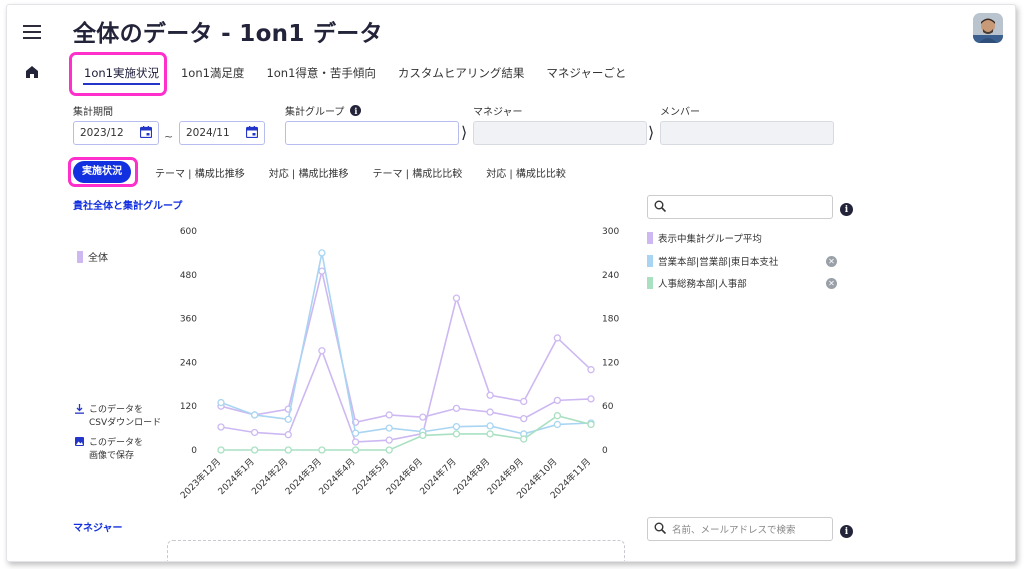 The width and height of the screenshot is (1024, 569). I want to click on tab-custom-hearing: カスタムヒアリング結果, so click(461, 73).